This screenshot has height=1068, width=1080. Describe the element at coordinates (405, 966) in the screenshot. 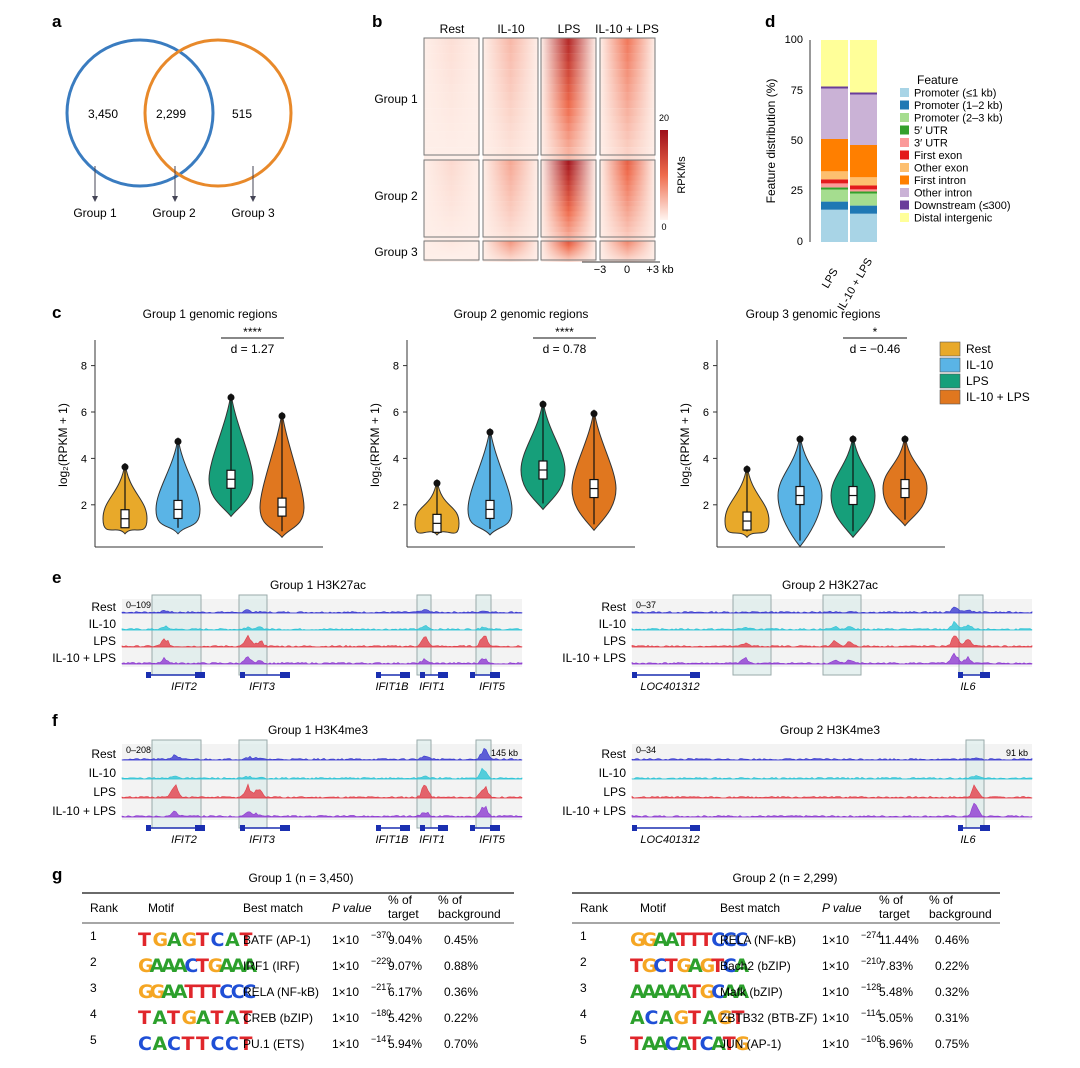

I see `motif-target-pct: 9.07%` at that location.